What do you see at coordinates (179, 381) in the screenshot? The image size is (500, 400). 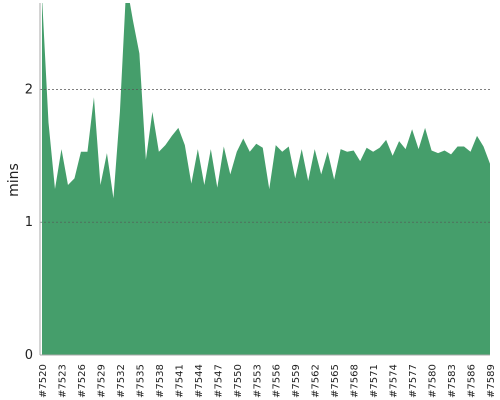 I see `x-tick-label: #7541` at bounding box center [179, 381].